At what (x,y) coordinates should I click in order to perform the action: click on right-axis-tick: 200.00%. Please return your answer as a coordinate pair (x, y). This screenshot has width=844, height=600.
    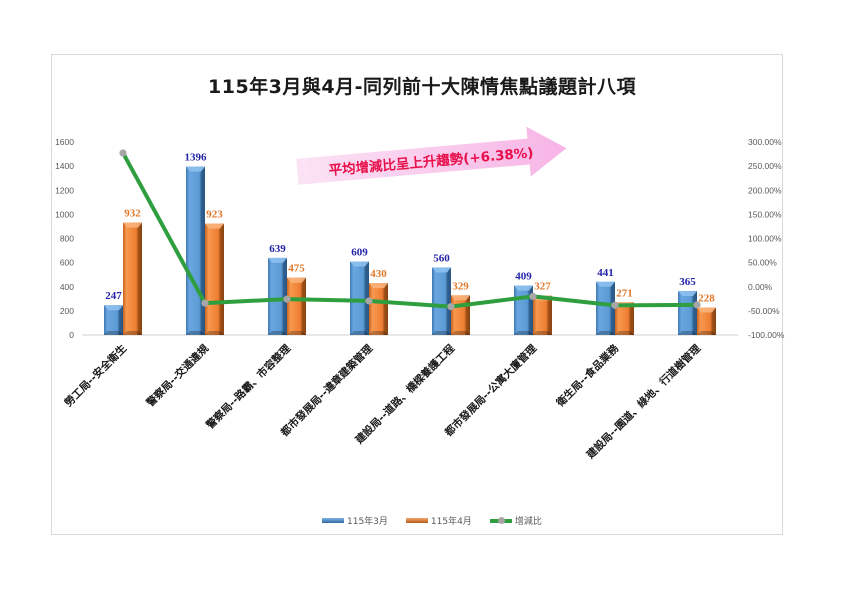
    Looking at the image, I should click on (765, 190).